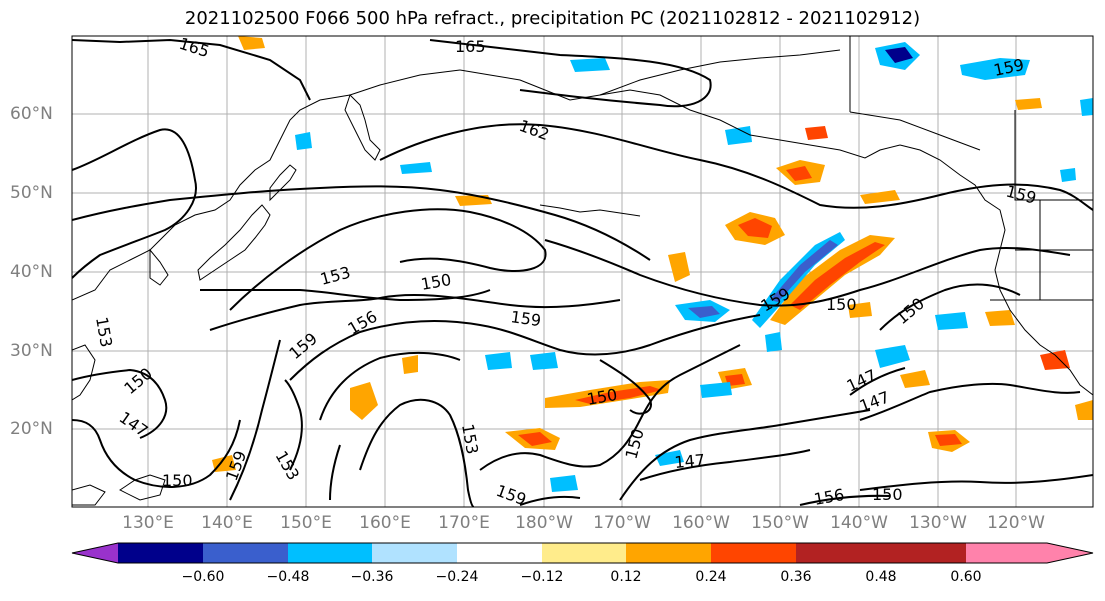  I want to click on lon-label-120w: 120°W, so click(1016, 523).